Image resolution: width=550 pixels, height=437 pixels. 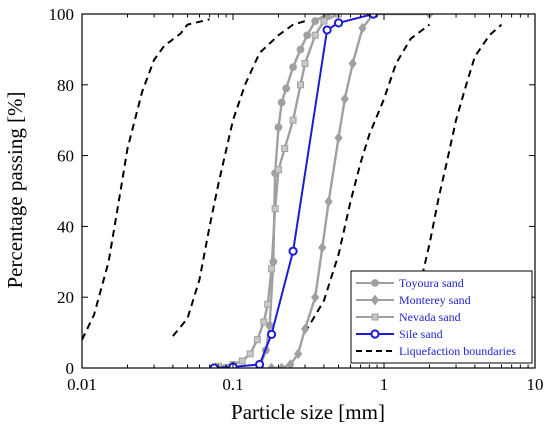 I want to click on series-line, so click(x=298, y=191).